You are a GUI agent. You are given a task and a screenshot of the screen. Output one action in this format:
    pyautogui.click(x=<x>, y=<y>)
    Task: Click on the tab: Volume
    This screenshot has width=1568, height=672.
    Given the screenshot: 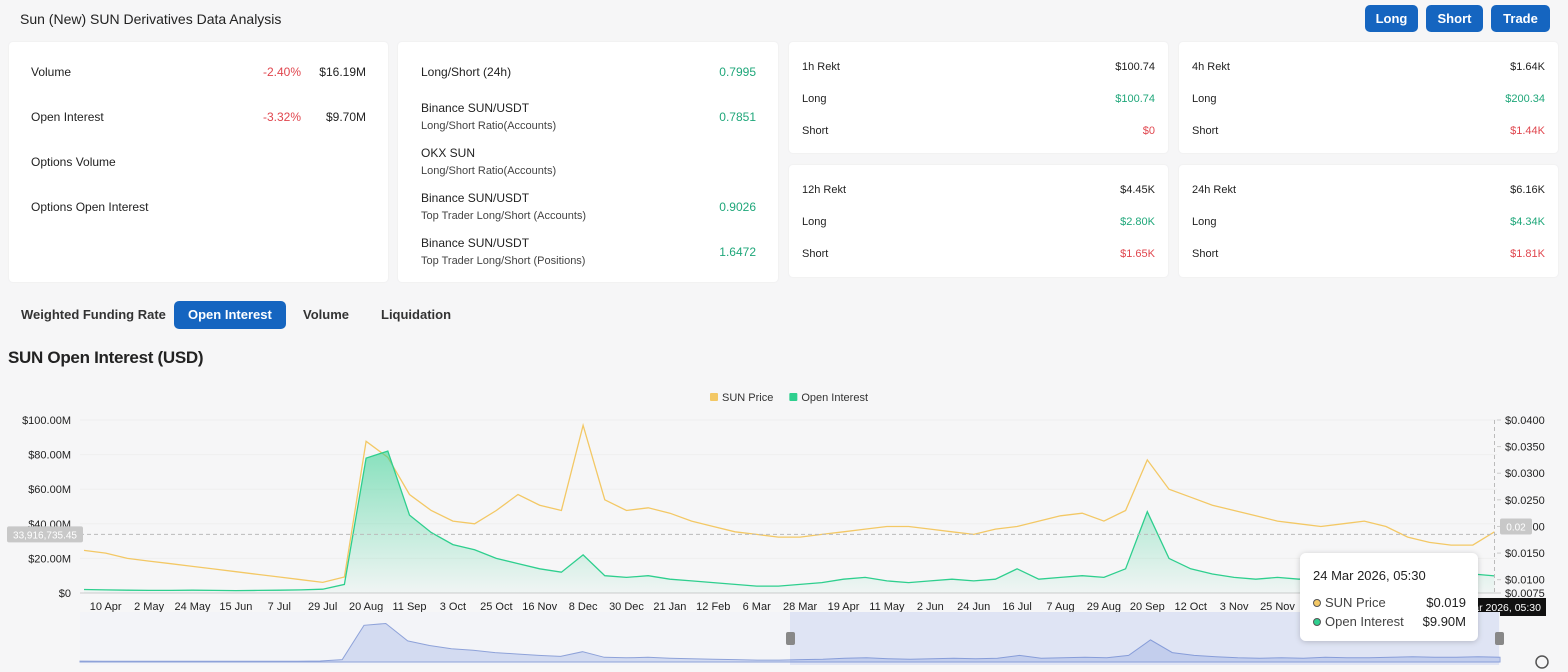 What is the action you would take?
    pyautogui.click(x=326, y=314)
    